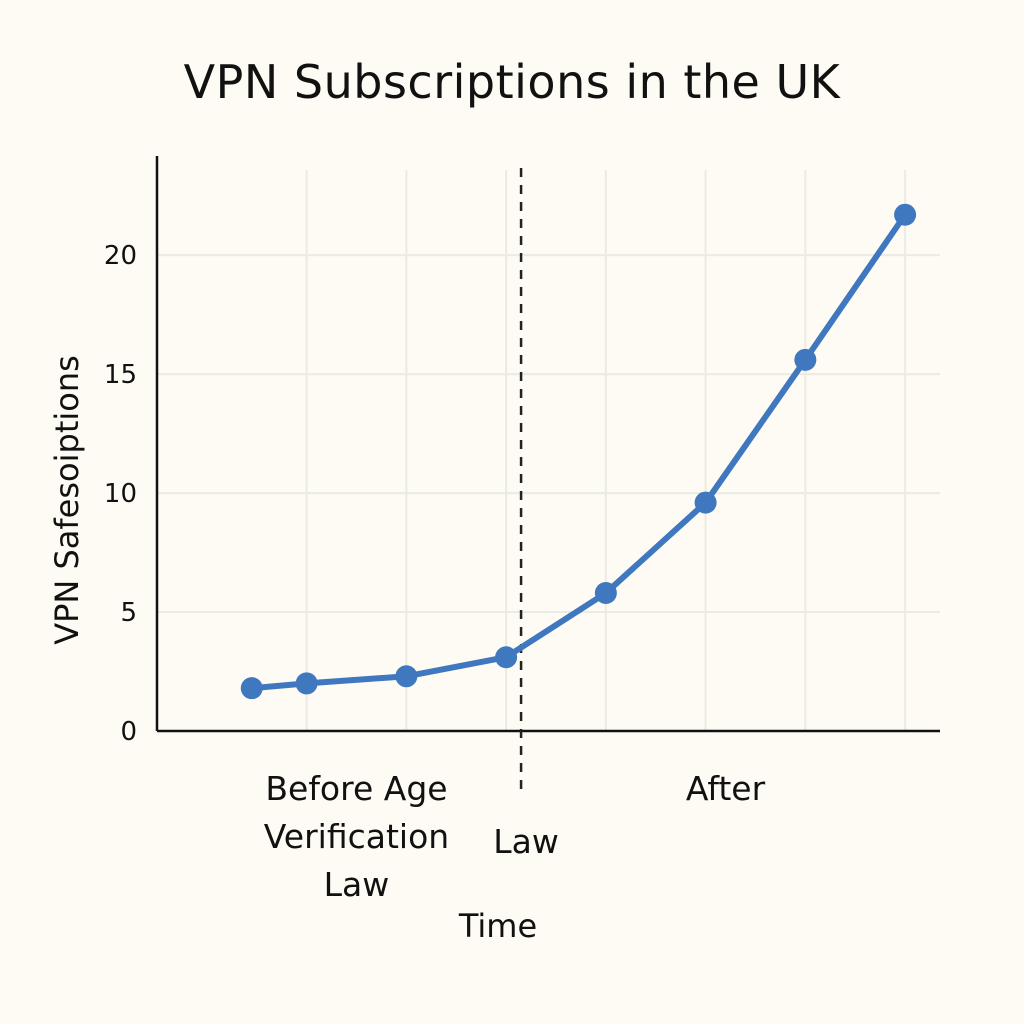  Describe the element at coordinates (726, 788) in the screenshot. I see `region-label: After` at that location.